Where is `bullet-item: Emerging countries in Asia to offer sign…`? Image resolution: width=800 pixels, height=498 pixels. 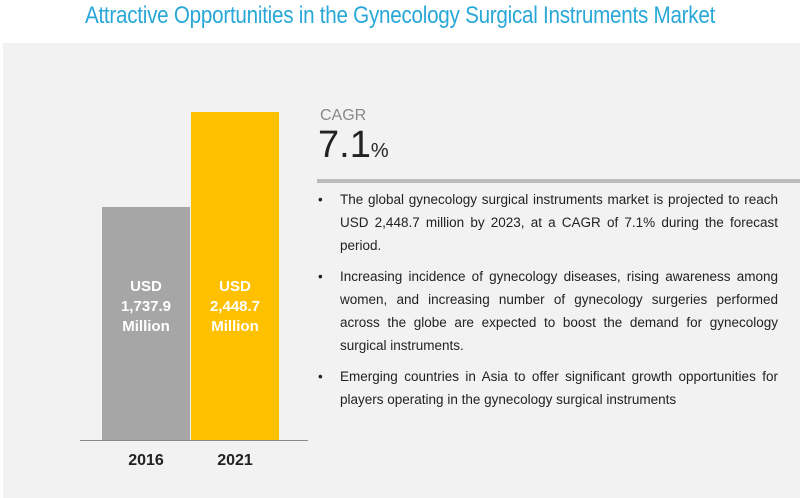 bullet-item: Emerging countries in Asia to offer sign… is located at coordinates (548, 388).